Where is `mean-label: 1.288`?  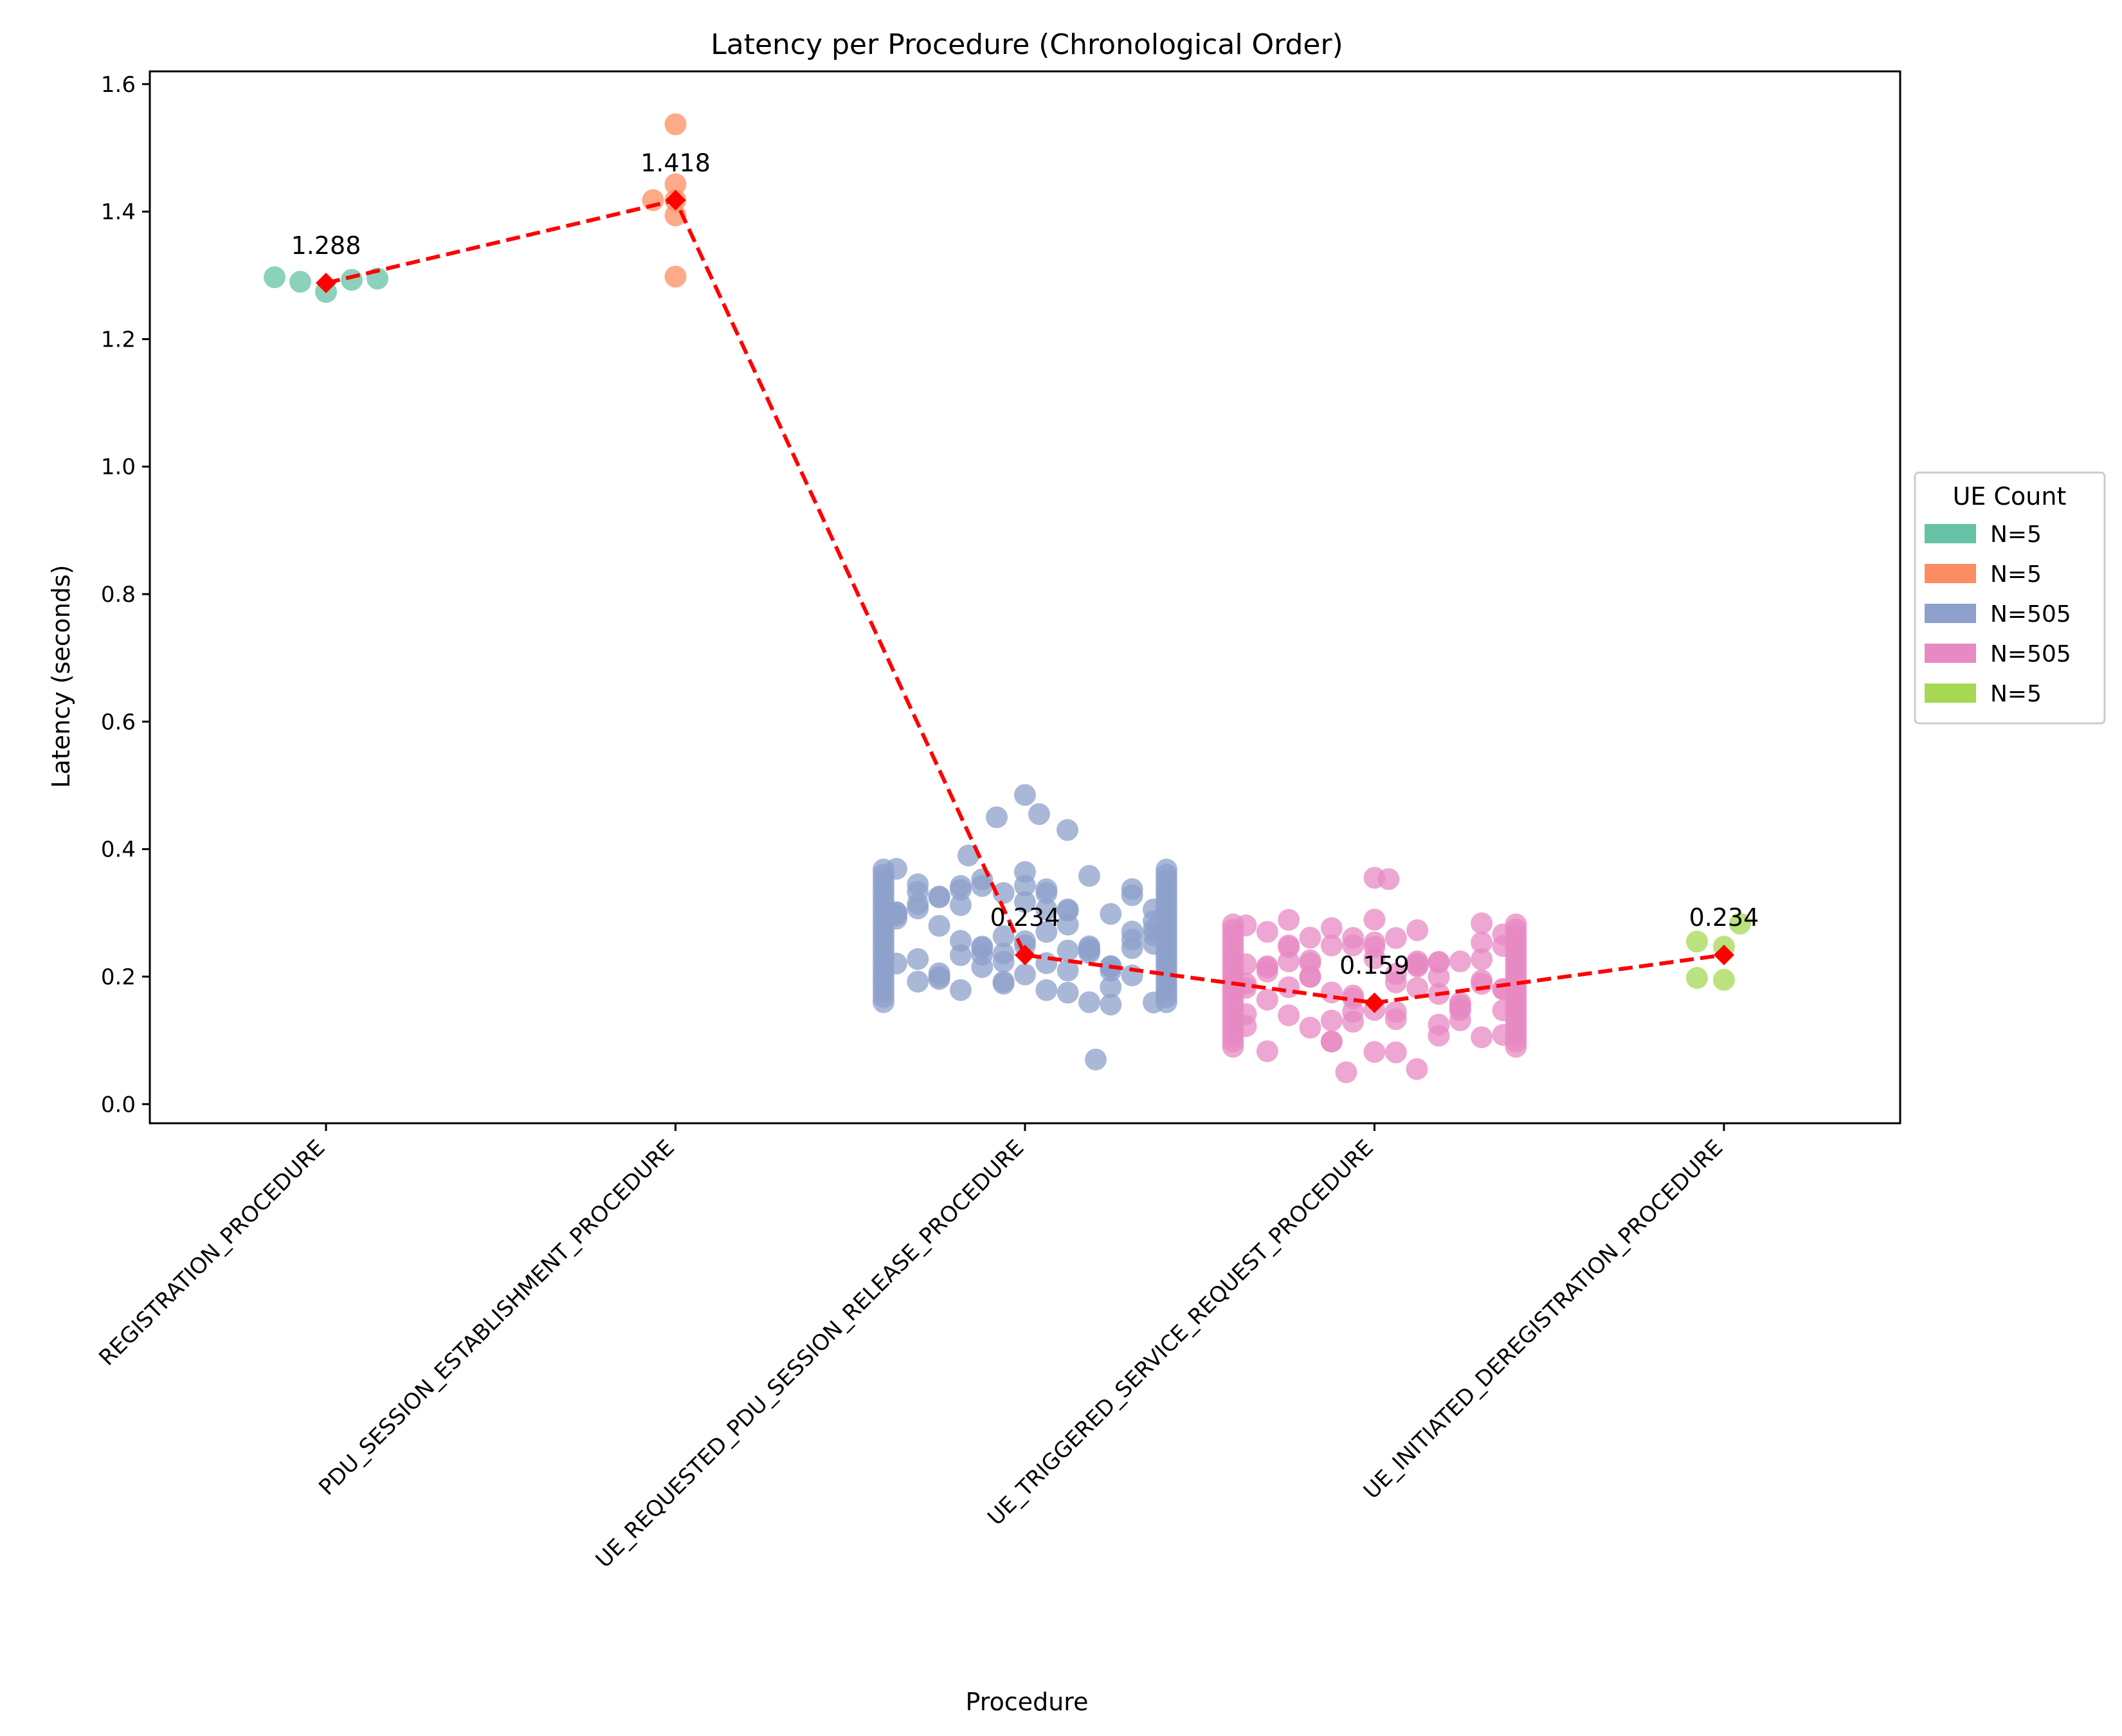
mean-label: 1.288 is located at coordinates (326, 245).